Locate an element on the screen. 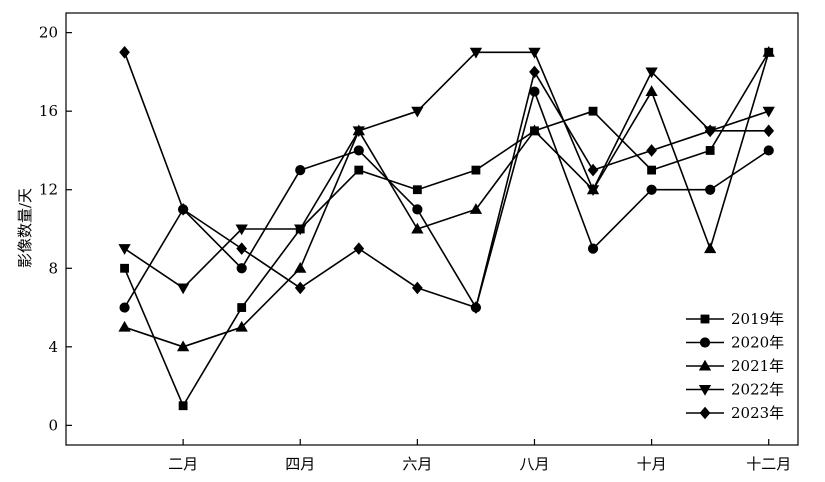 This screenshot has height=482, width=825. y-tick-label: 4 is located at coordinates (53, 347).